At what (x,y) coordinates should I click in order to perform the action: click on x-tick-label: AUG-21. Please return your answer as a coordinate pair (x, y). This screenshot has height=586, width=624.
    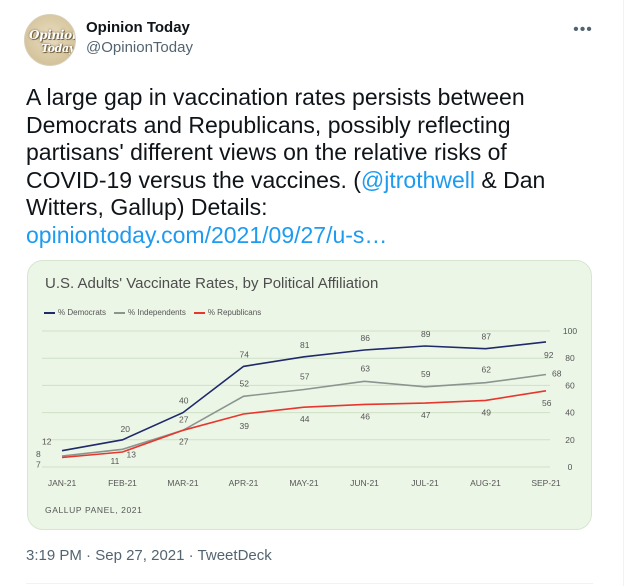
    Looking at the image, I should click on (485, 483).